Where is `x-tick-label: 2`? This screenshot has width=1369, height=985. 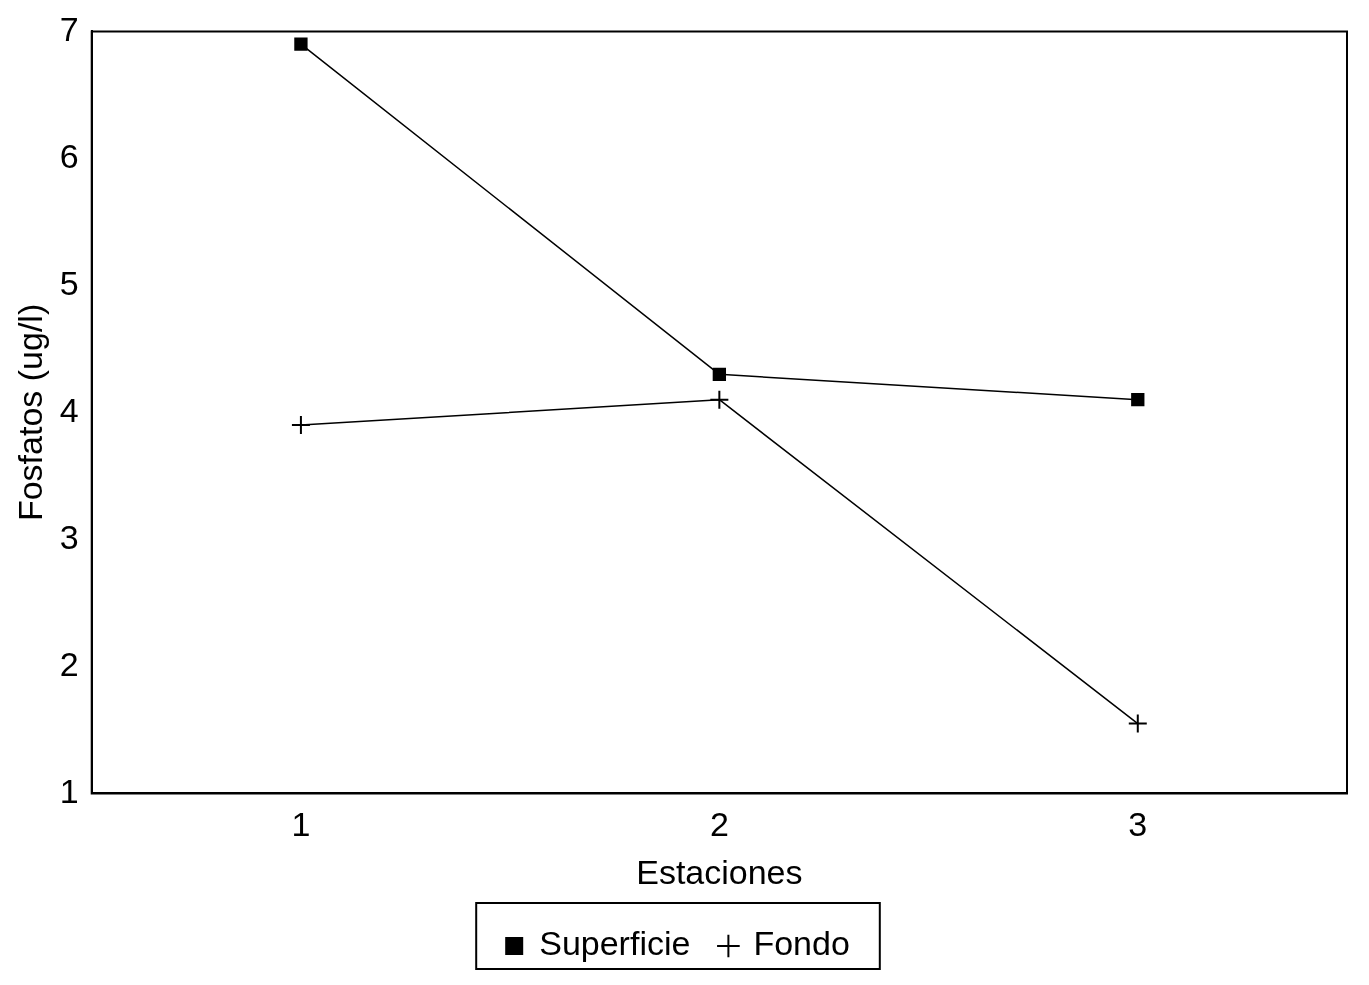 x-tick-label: 2 is located at coordinates (719, 824).